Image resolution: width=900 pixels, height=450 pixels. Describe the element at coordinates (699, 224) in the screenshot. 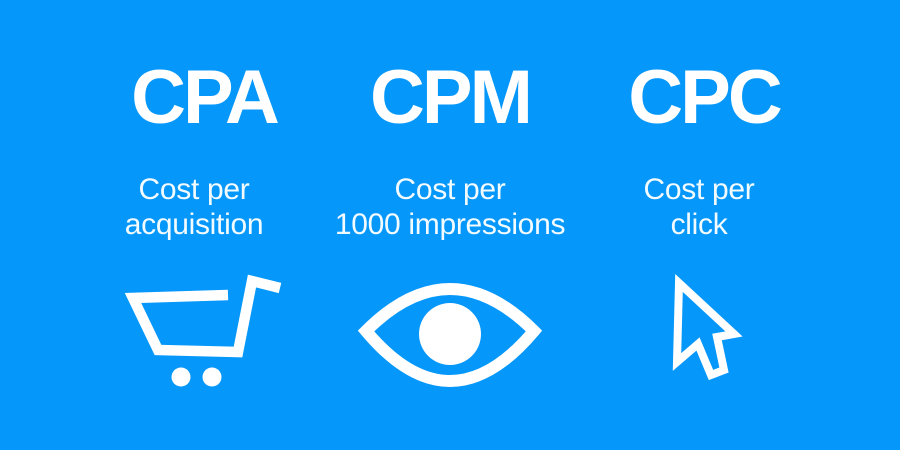

I see `description-cpc-line2: click` at that location.